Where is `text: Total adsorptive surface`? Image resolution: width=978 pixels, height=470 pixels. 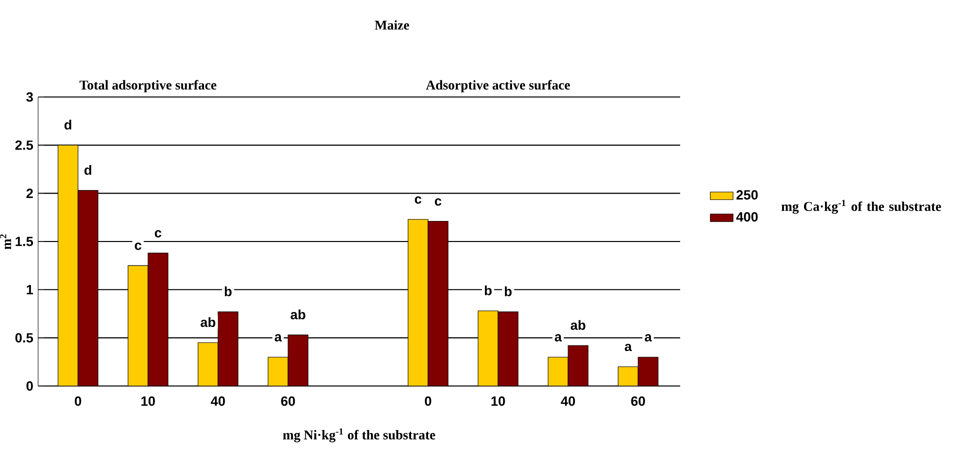 text: Total adsorptive surface is located at coordinates (148, 86).